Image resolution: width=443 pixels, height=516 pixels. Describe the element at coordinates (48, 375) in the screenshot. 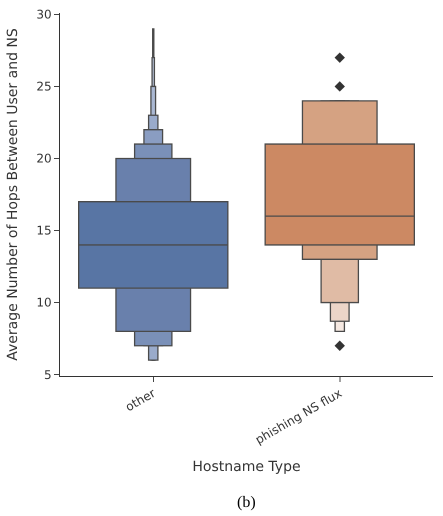

I see `y-tick-label: 5` at that location.